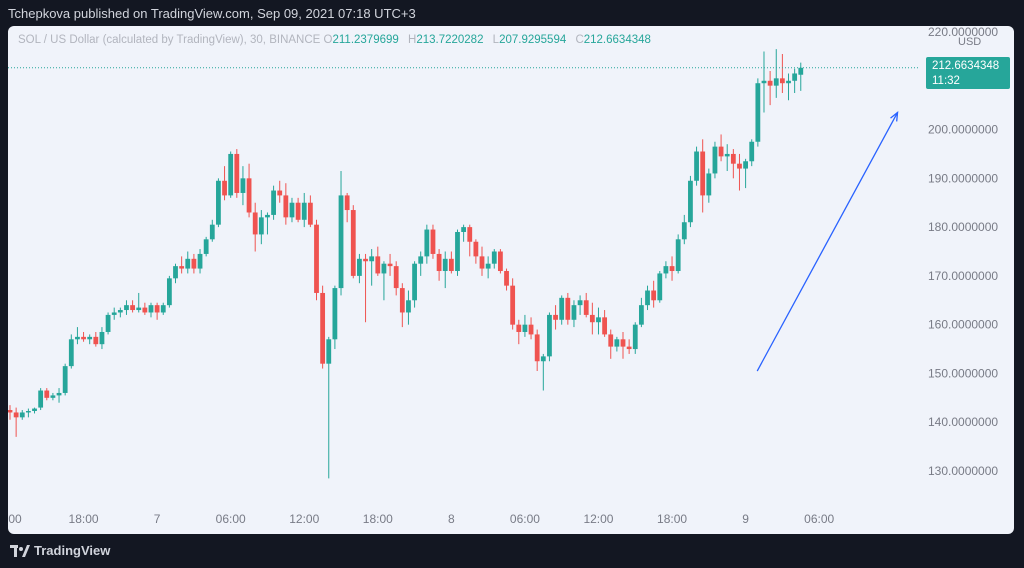  Describe the element at coordinates (617, 40) in the screenshot. I see `legend-close-value: 212.6634348` at that location.